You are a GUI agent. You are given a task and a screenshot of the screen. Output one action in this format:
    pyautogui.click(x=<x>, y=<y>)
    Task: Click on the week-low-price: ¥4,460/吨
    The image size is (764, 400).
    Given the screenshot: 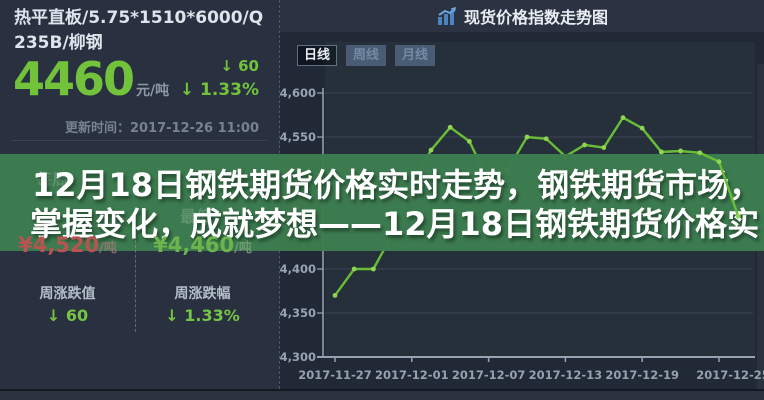 What is the action you would take?
    pyautogui.click(x=202, y=245)
    